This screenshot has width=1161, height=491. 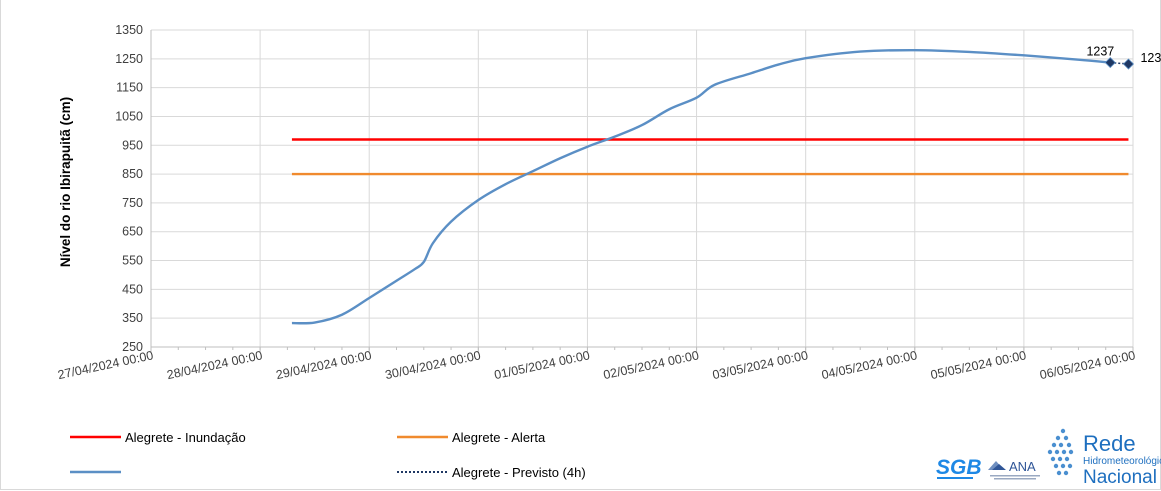 What do you see at coordinates (1150, 58) in the screenshot?
I see `data-label: 1232` at bounding box center [1150, 58].